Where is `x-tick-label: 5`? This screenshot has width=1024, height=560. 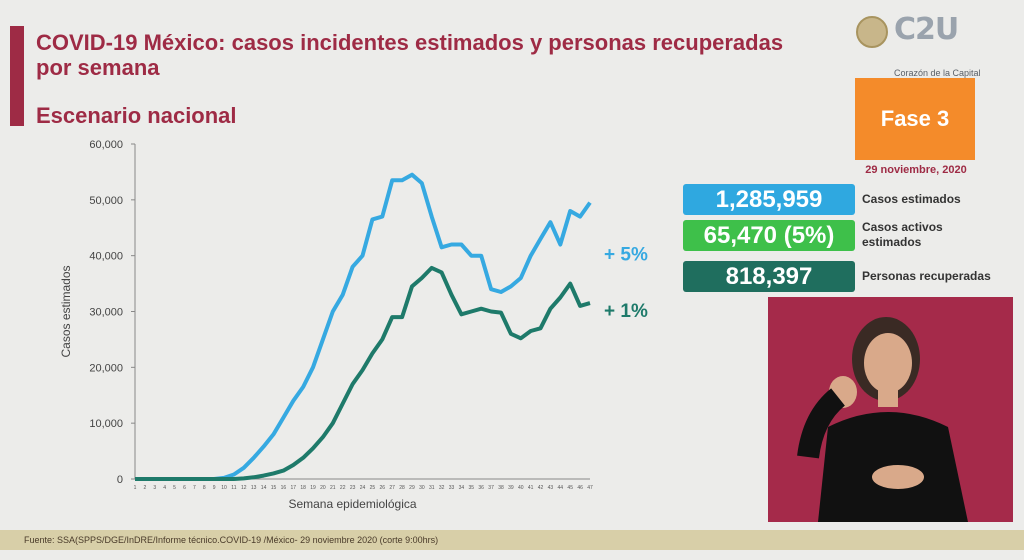
x-tick-label: 5 is located at coordinates (174, 488).